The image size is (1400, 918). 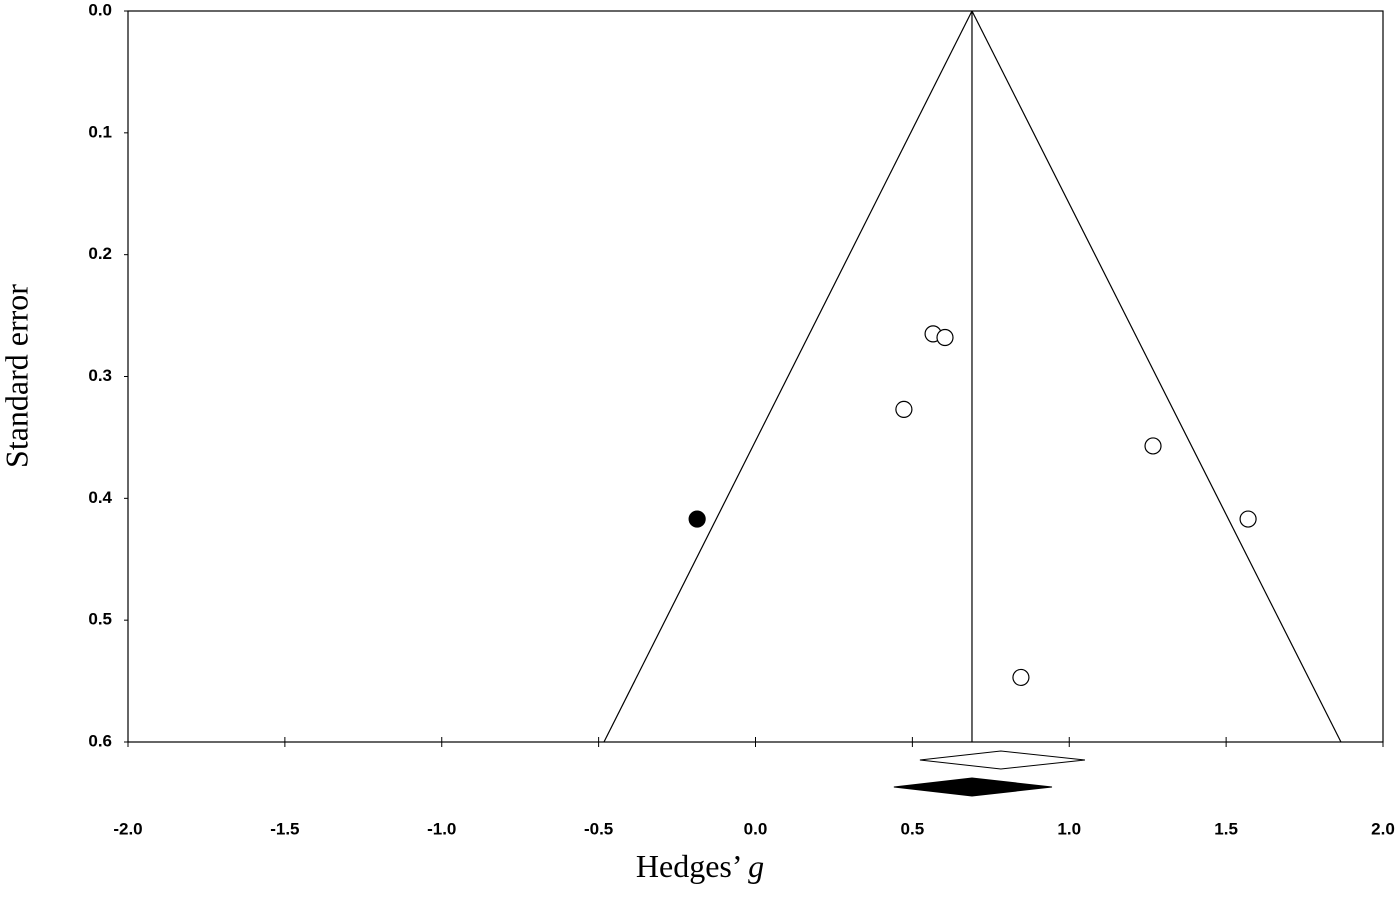 What do you see at coordinates (127, 828) in the screenshot?
I see `x-tick-label: -2.0` at bounding box center [127, 828].